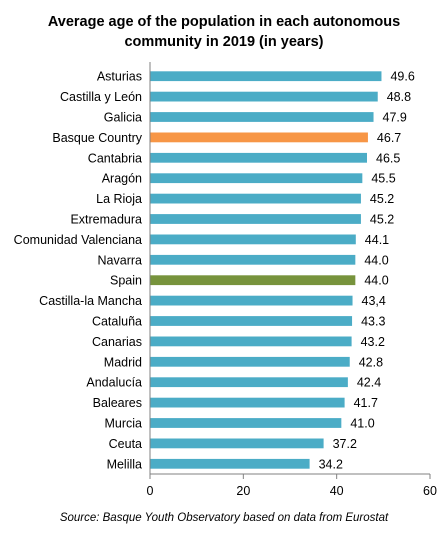 The height and width of the screenshot is (537, 448). I want to click on value-label-basque-country: 46.7, so click(389, 138).